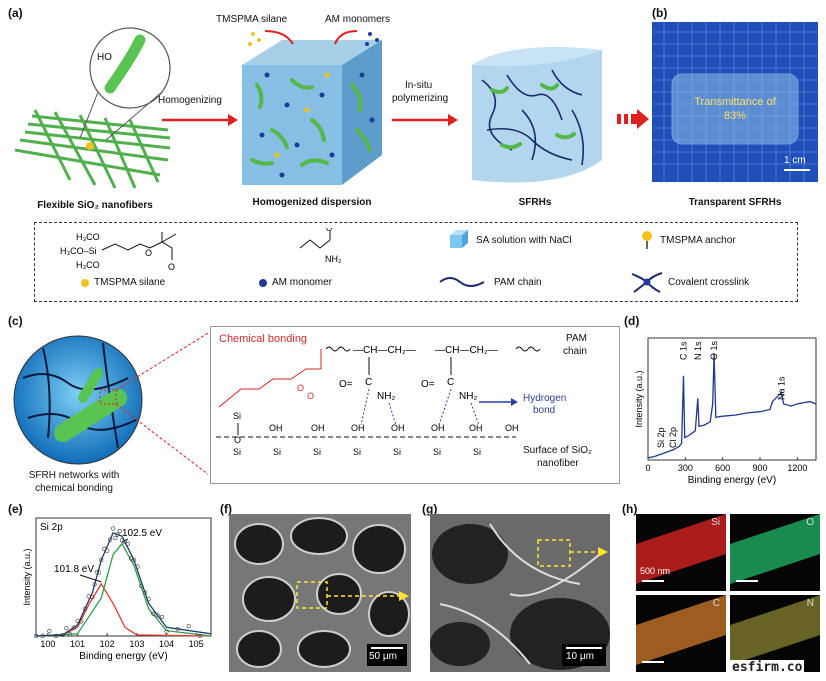 This screenshot has height=681, width=826. I want to click on x-tick-label-0: 100, so click(47, 644).